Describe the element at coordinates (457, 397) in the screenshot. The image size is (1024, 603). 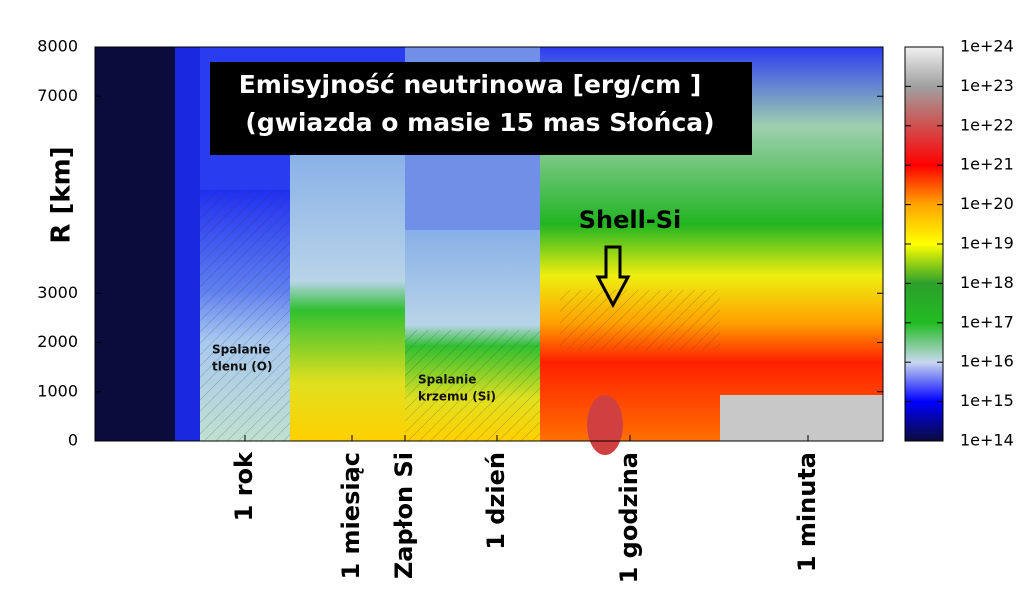
I see `annotation: krzemu (Si)` at that location.